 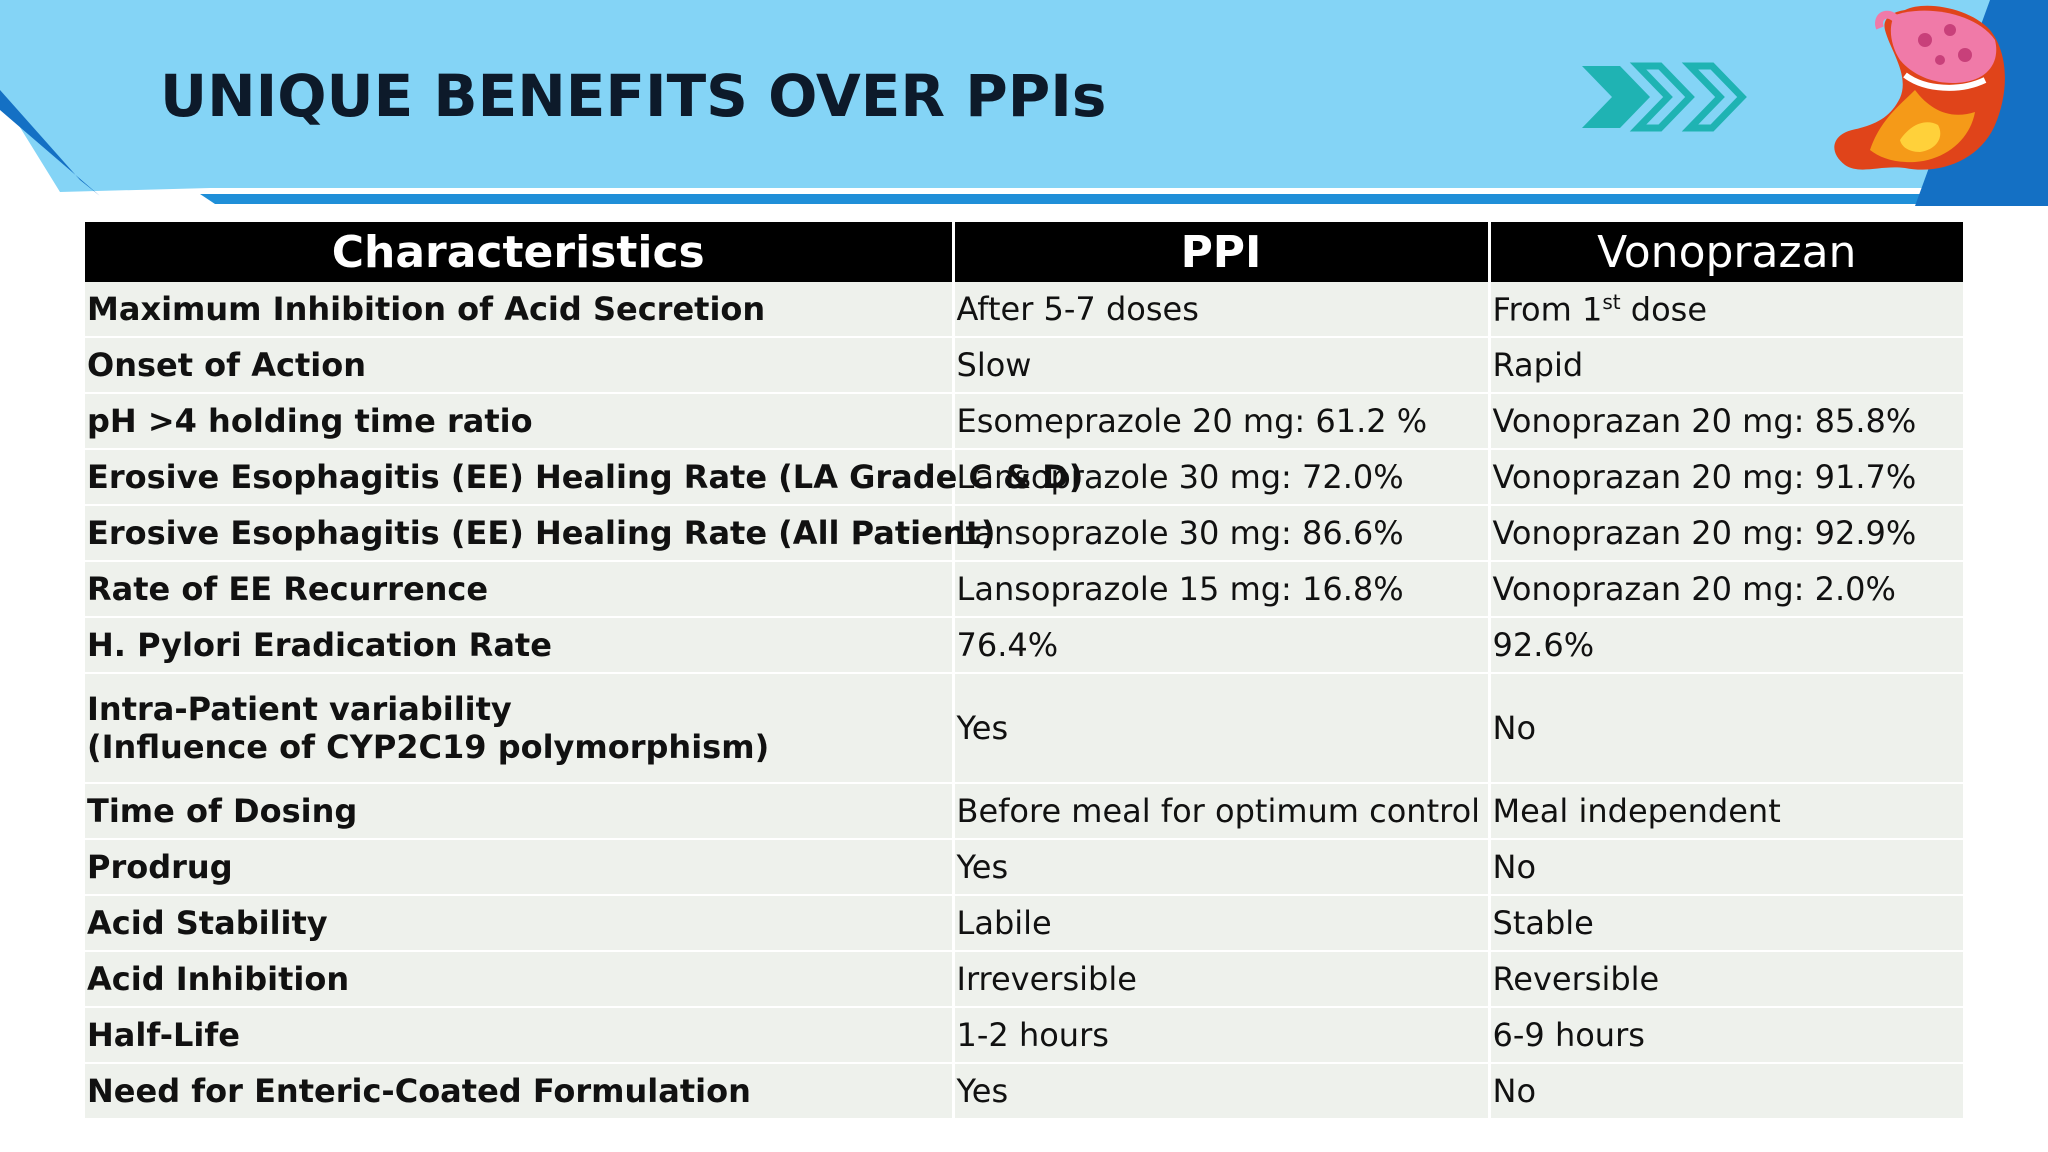 What do you see at coordinates (1726, 979) in the screenshot?
I see `vonoprazan-cell: Reversible` at bounding box center [1726, 979].